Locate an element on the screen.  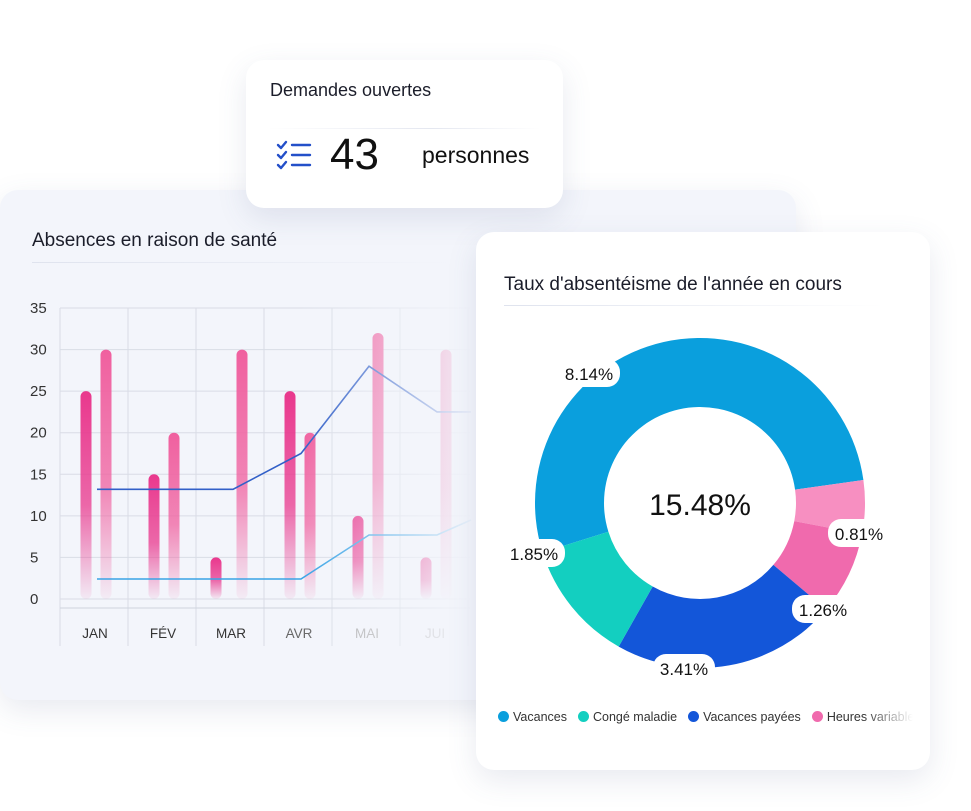
x-tick-label: MAR is located at coordinates (231, 633).